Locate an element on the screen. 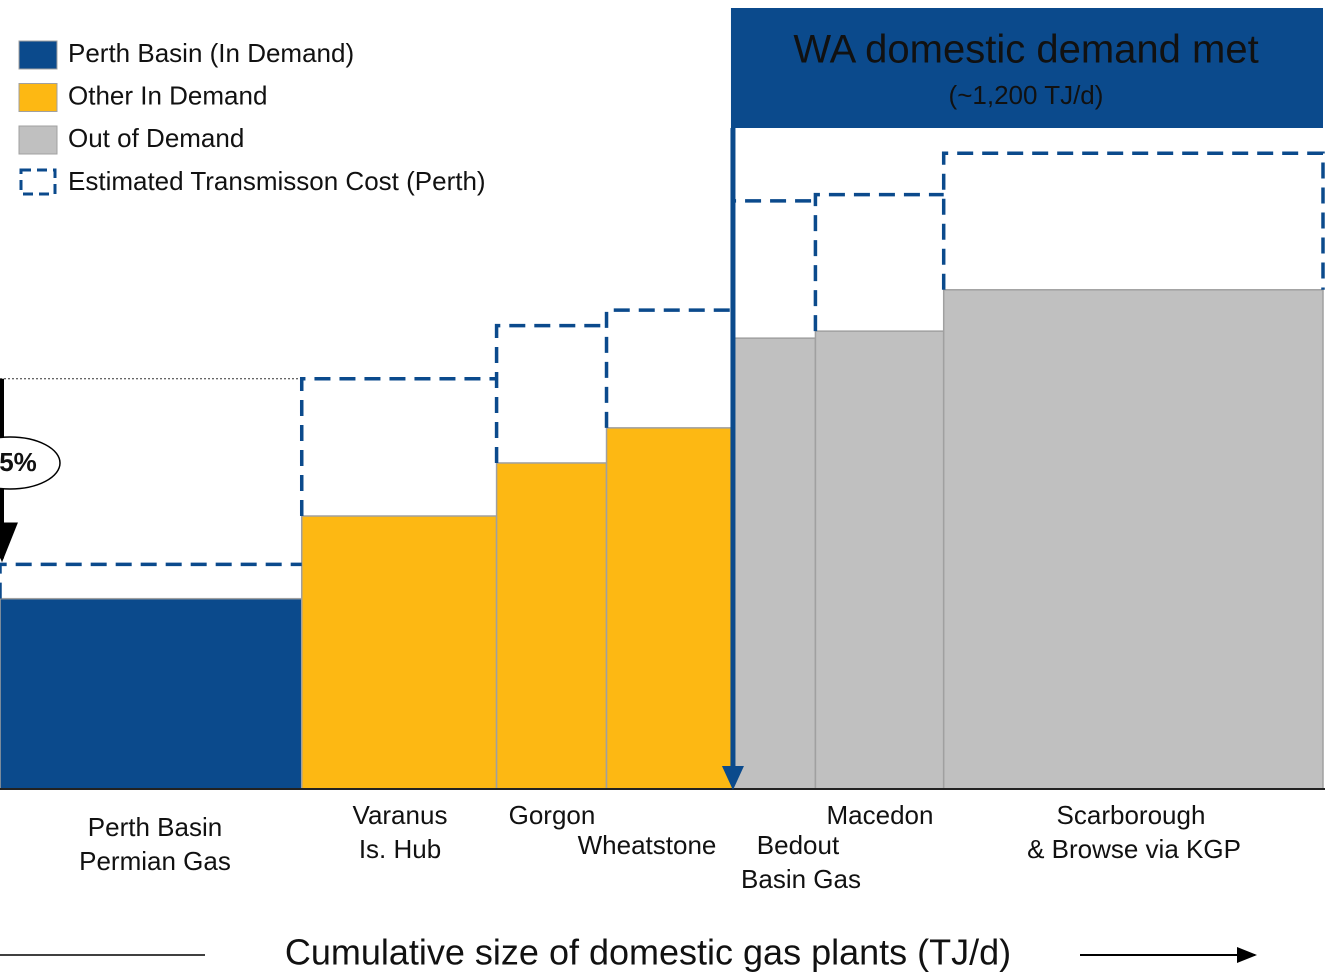  x-tick-label: Wheatstone is located at coordinates (647, 845).